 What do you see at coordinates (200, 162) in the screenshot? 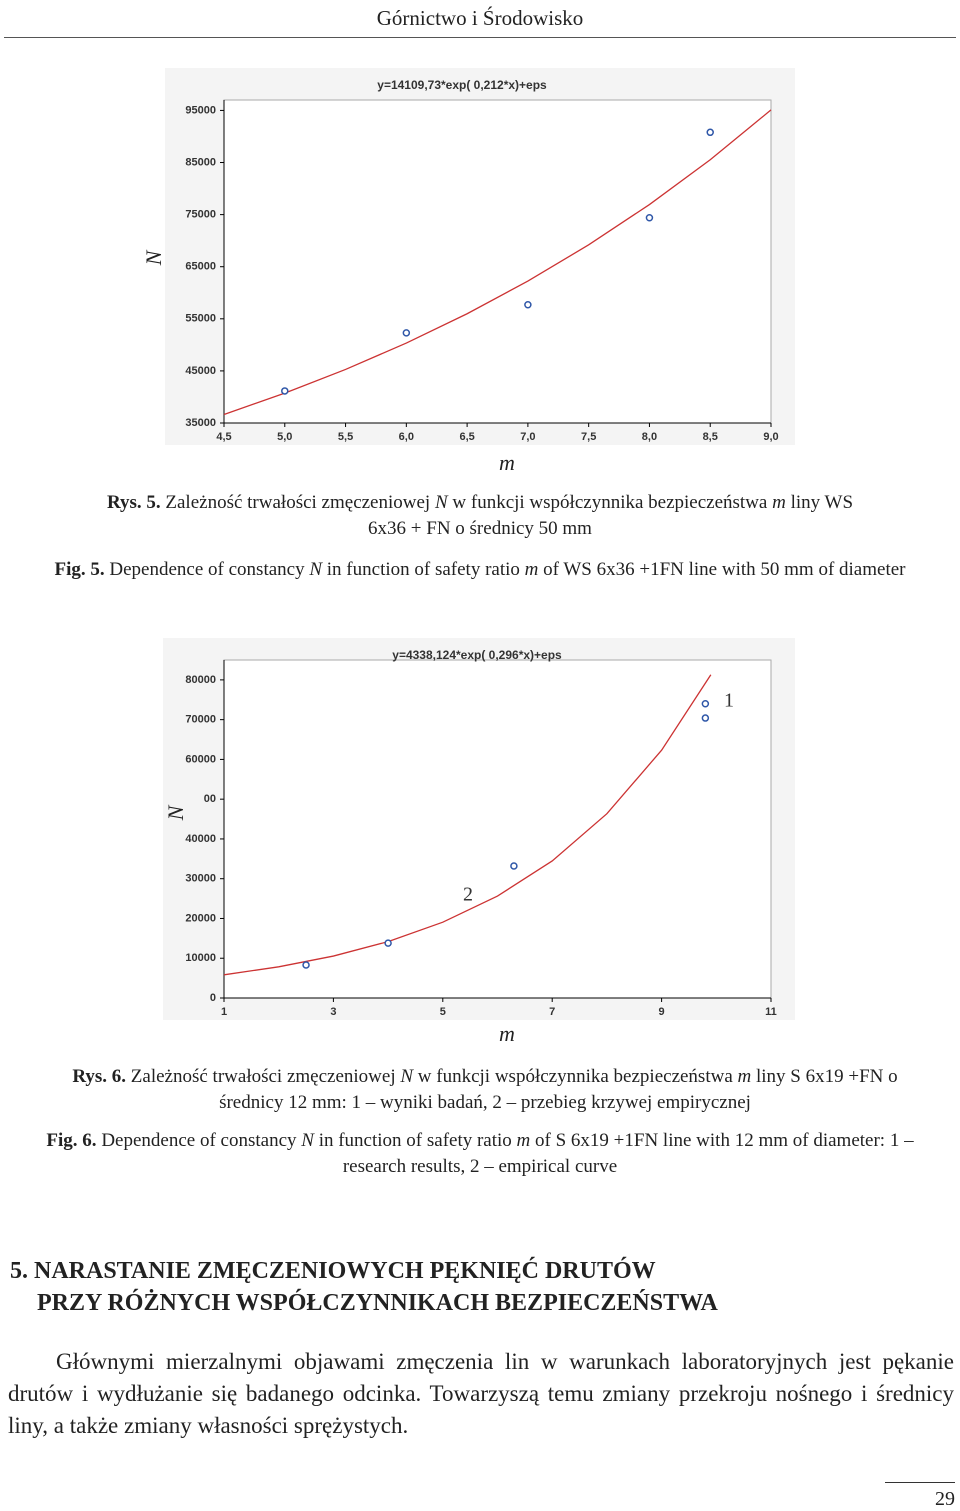
I see `y-tick-label: 85000` at bounding box center [200, 162].